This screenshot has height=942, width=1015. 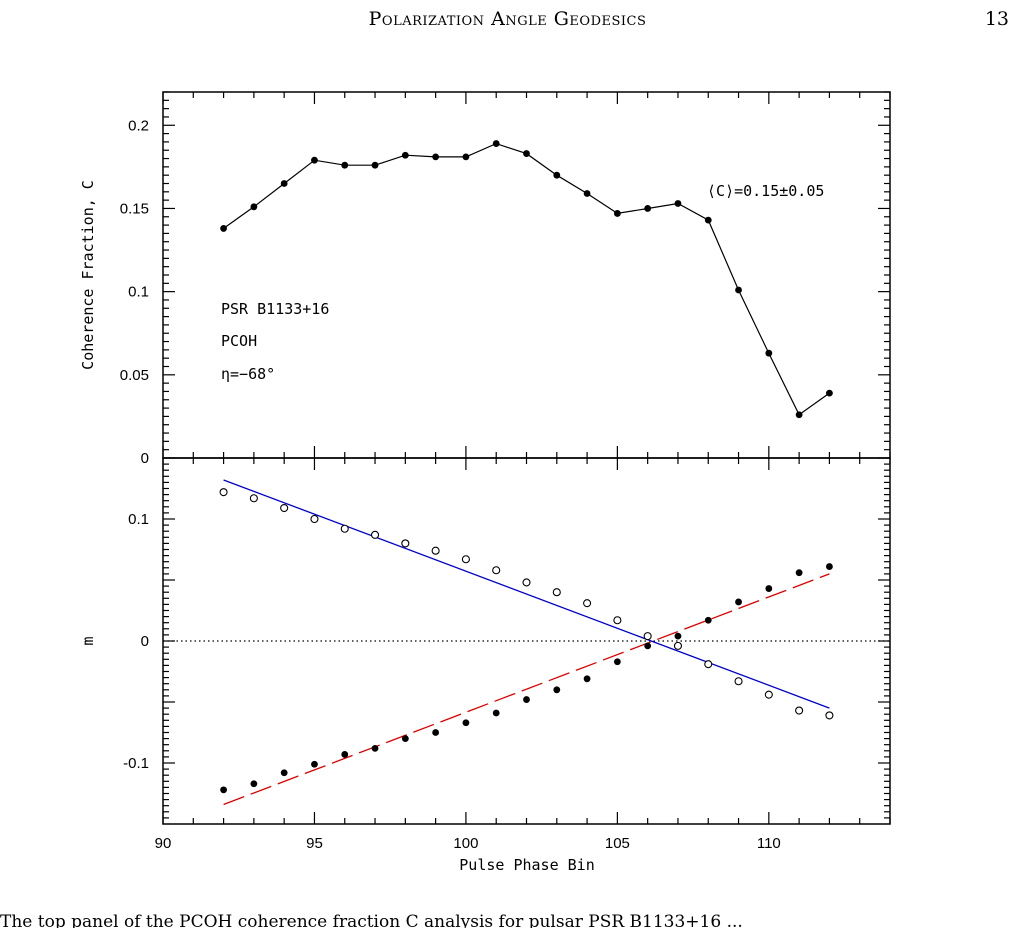 What do you see at coordinates (248, 374) in the screenshot?
I see `annotation-eta: η=−68°` at bounding box center [248, 374].